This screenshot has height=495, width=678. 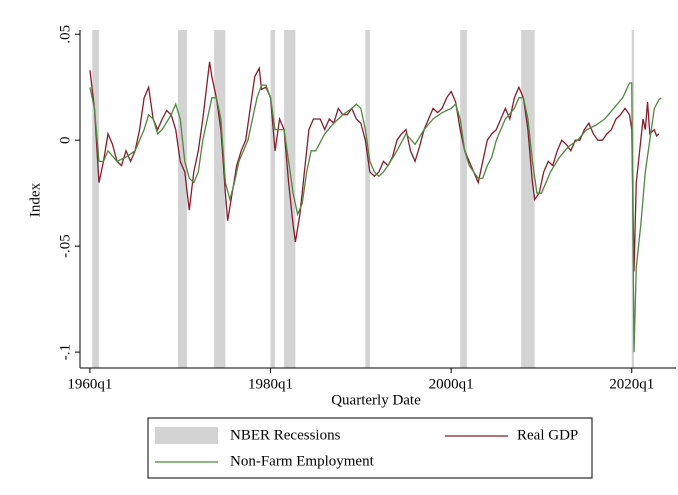 What do you see at coordinates (451, 384) in the screenshot?
I see `x-tick-label: 2000q1` at bounding box center [451, 384].